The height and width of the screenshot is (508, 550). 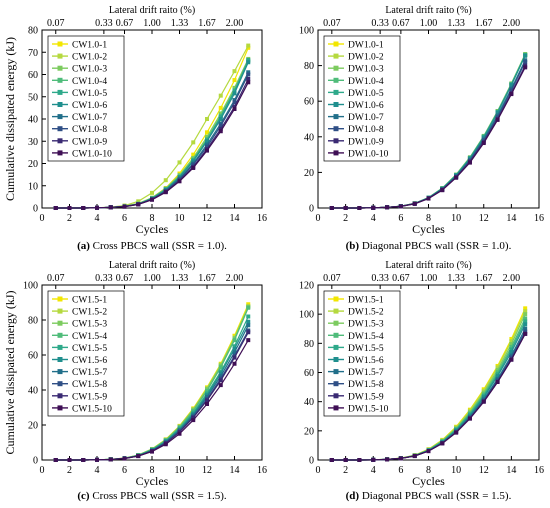 What do you see at coordinates (89, 325) in the screenshot?
I see `legend-label: CW1.5-3` at bounding box center [89, 325].